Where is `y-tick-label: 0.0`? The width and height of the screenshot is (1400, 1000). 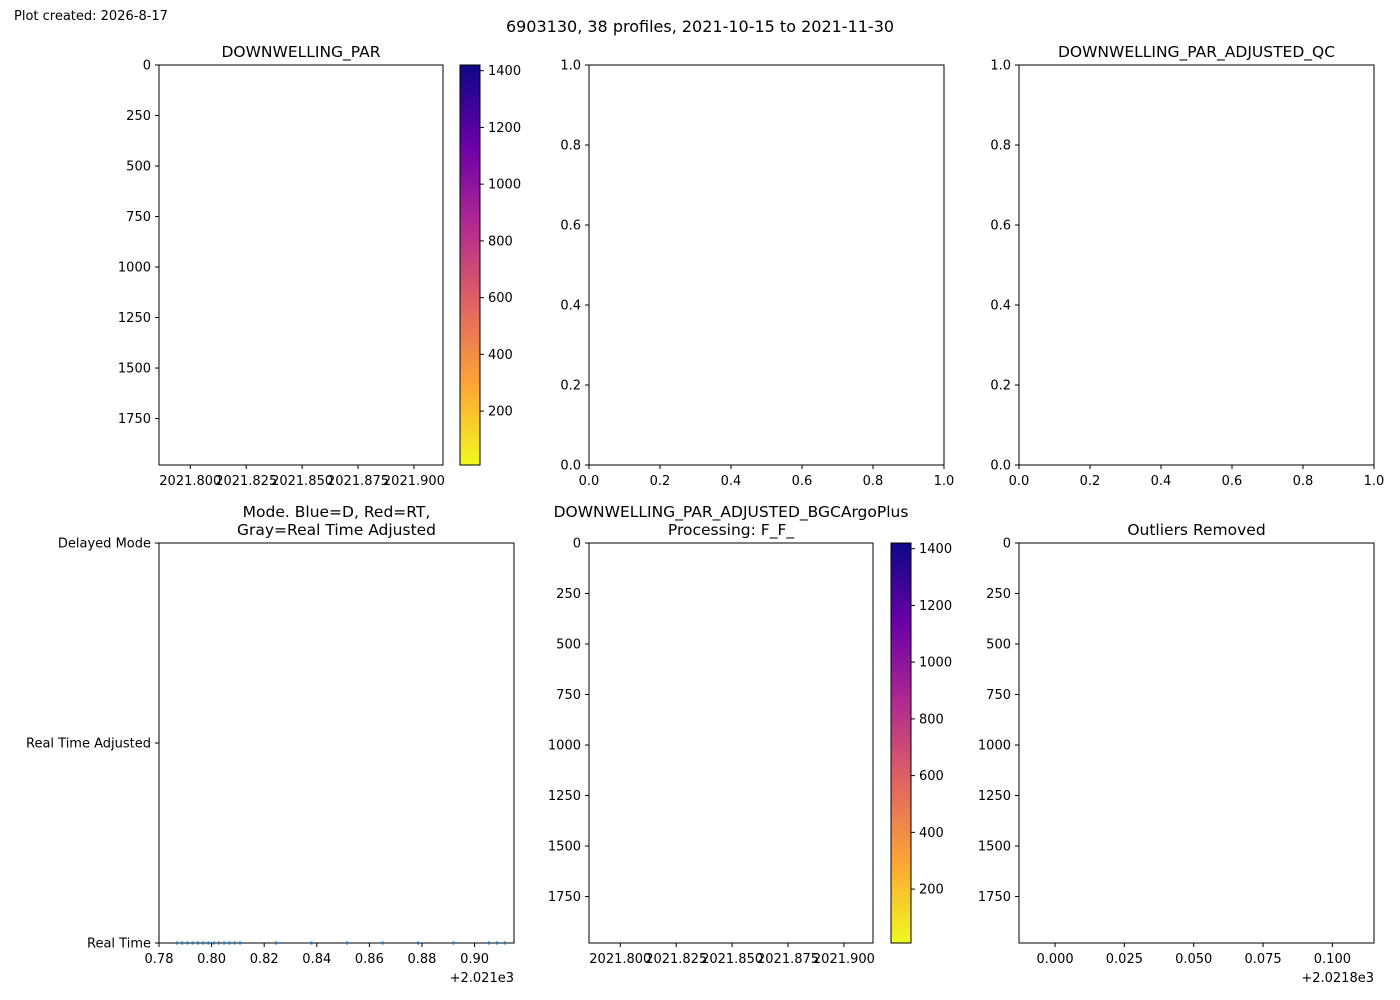
y-tick-label: 0.0 is located at coordinates (1000, 466).